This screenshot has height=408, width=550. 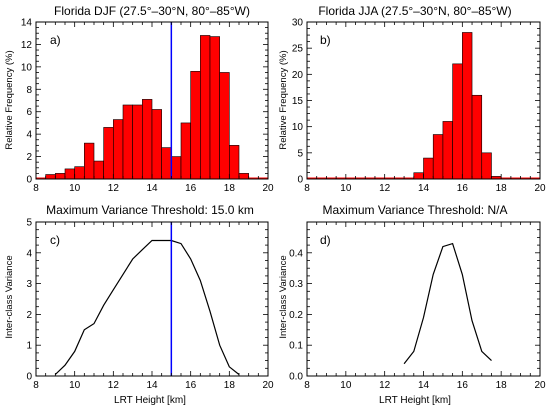 I want to click on y-tick-label-d-2: 0.2, so click(x=296, y=315).